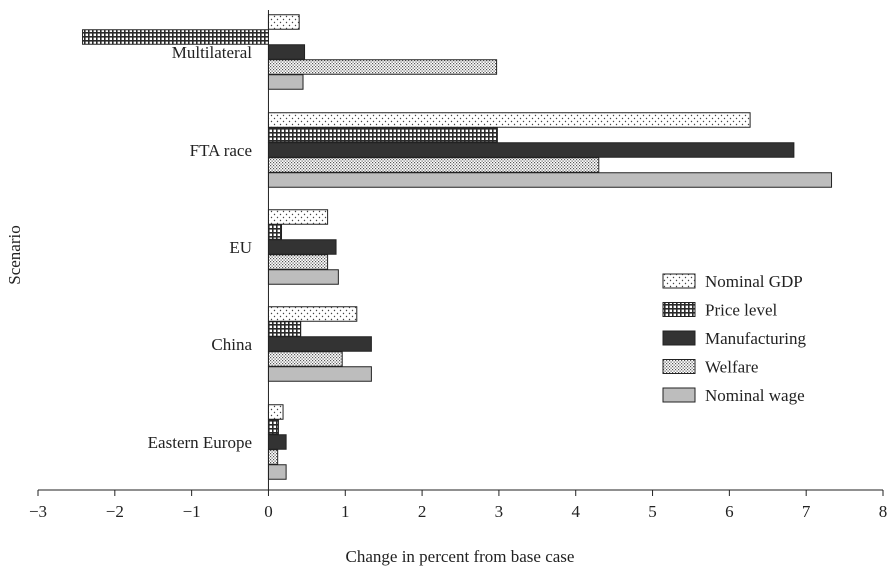 This screenshot has height=574, width=889. Describe the element at coordinates (319, 344) in the screenshot. I see `bar-china-manufacturing` at that location.